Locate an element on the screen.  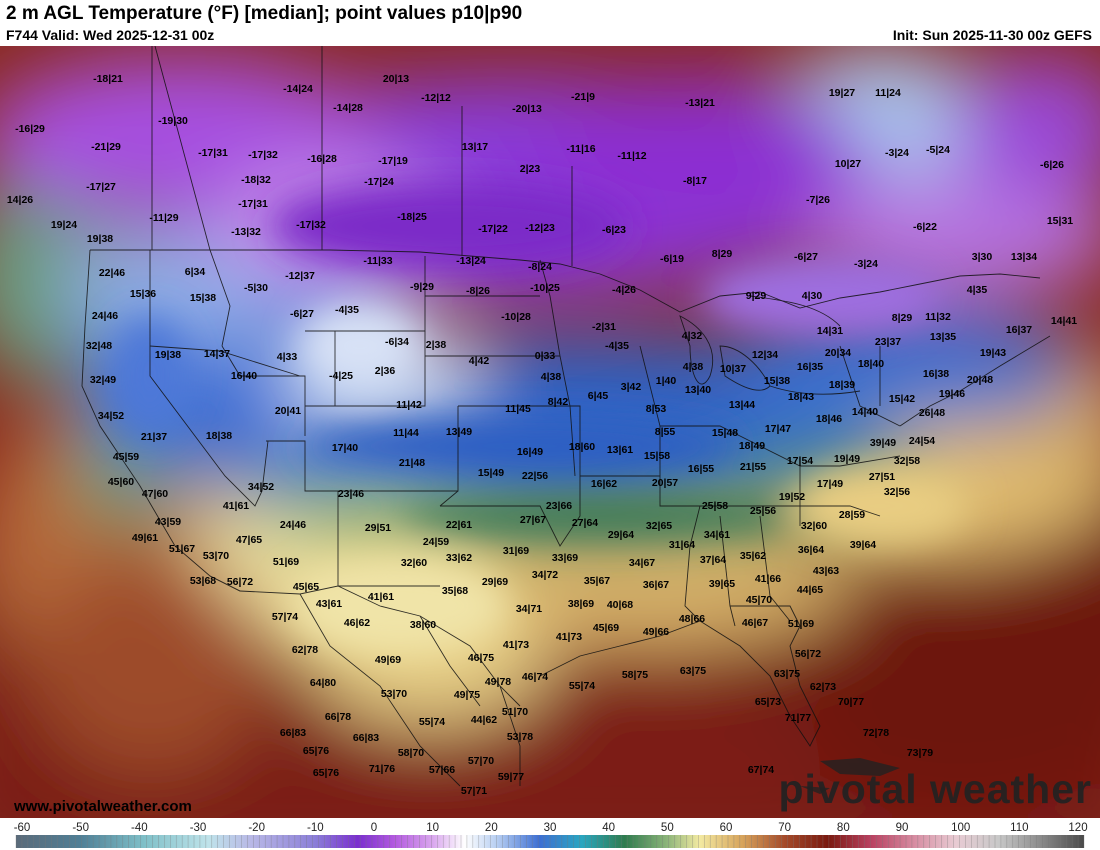
point-value-label: 24|59 is located at coordinates (436, 542).